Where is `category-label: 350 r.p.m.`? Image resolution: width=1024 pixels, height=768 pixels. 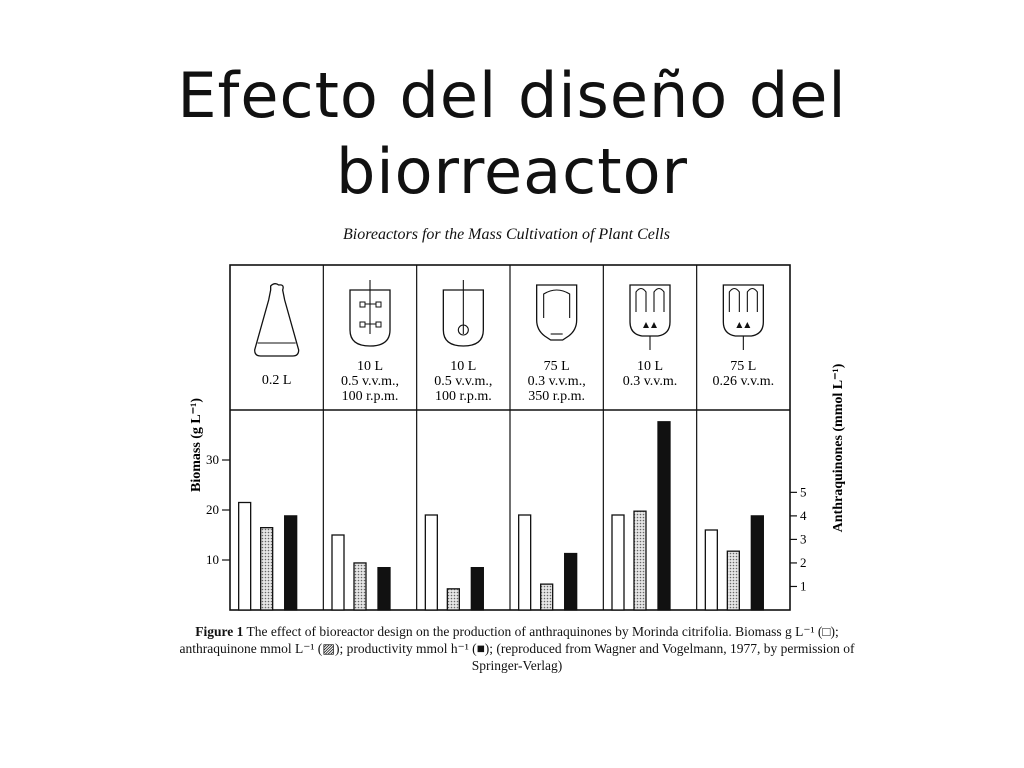
category-label: 350 r.p.m. is located at coordinates (556, 396).